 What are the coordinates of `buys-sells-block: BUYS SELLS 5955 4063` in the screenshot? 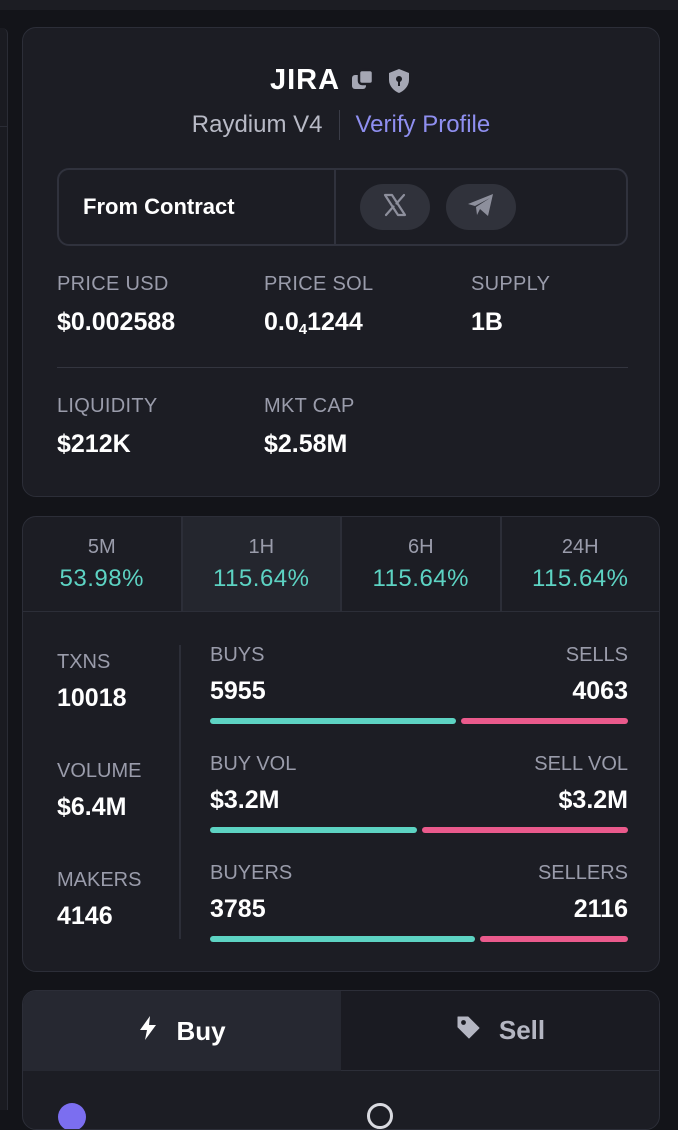 It's located at (419, 684).